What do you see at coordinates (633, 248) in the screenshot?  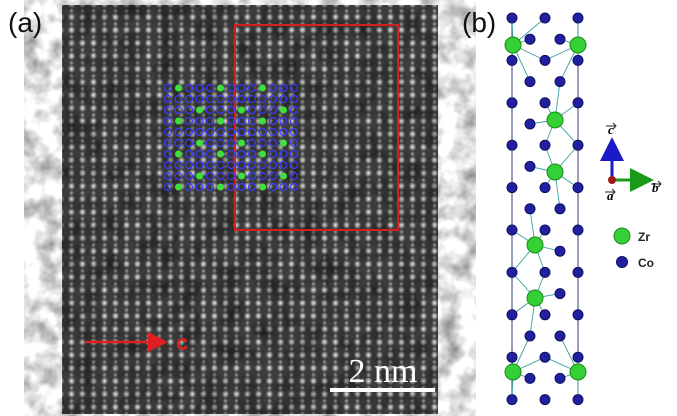 I see `legend: Zr Co` at bounding box center [633, 248].